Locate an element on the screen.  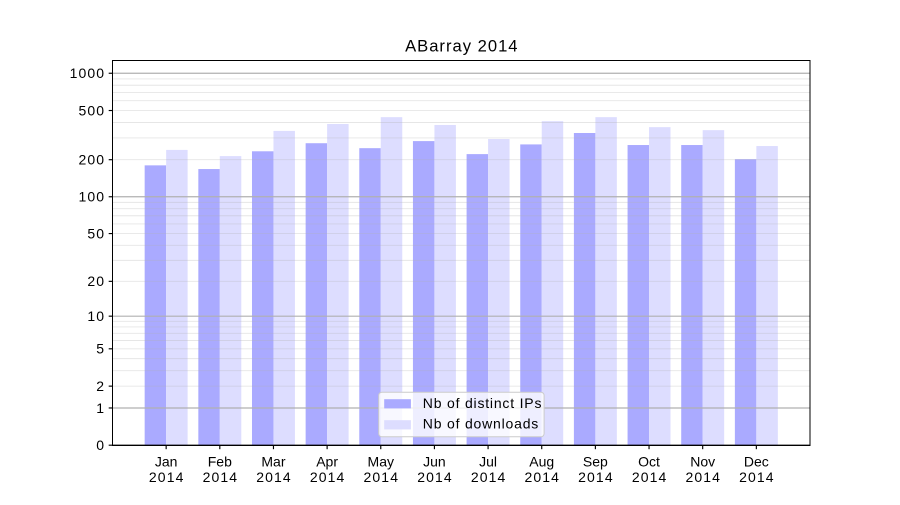
svg-text: Apr is located at coordinates (327, 461).